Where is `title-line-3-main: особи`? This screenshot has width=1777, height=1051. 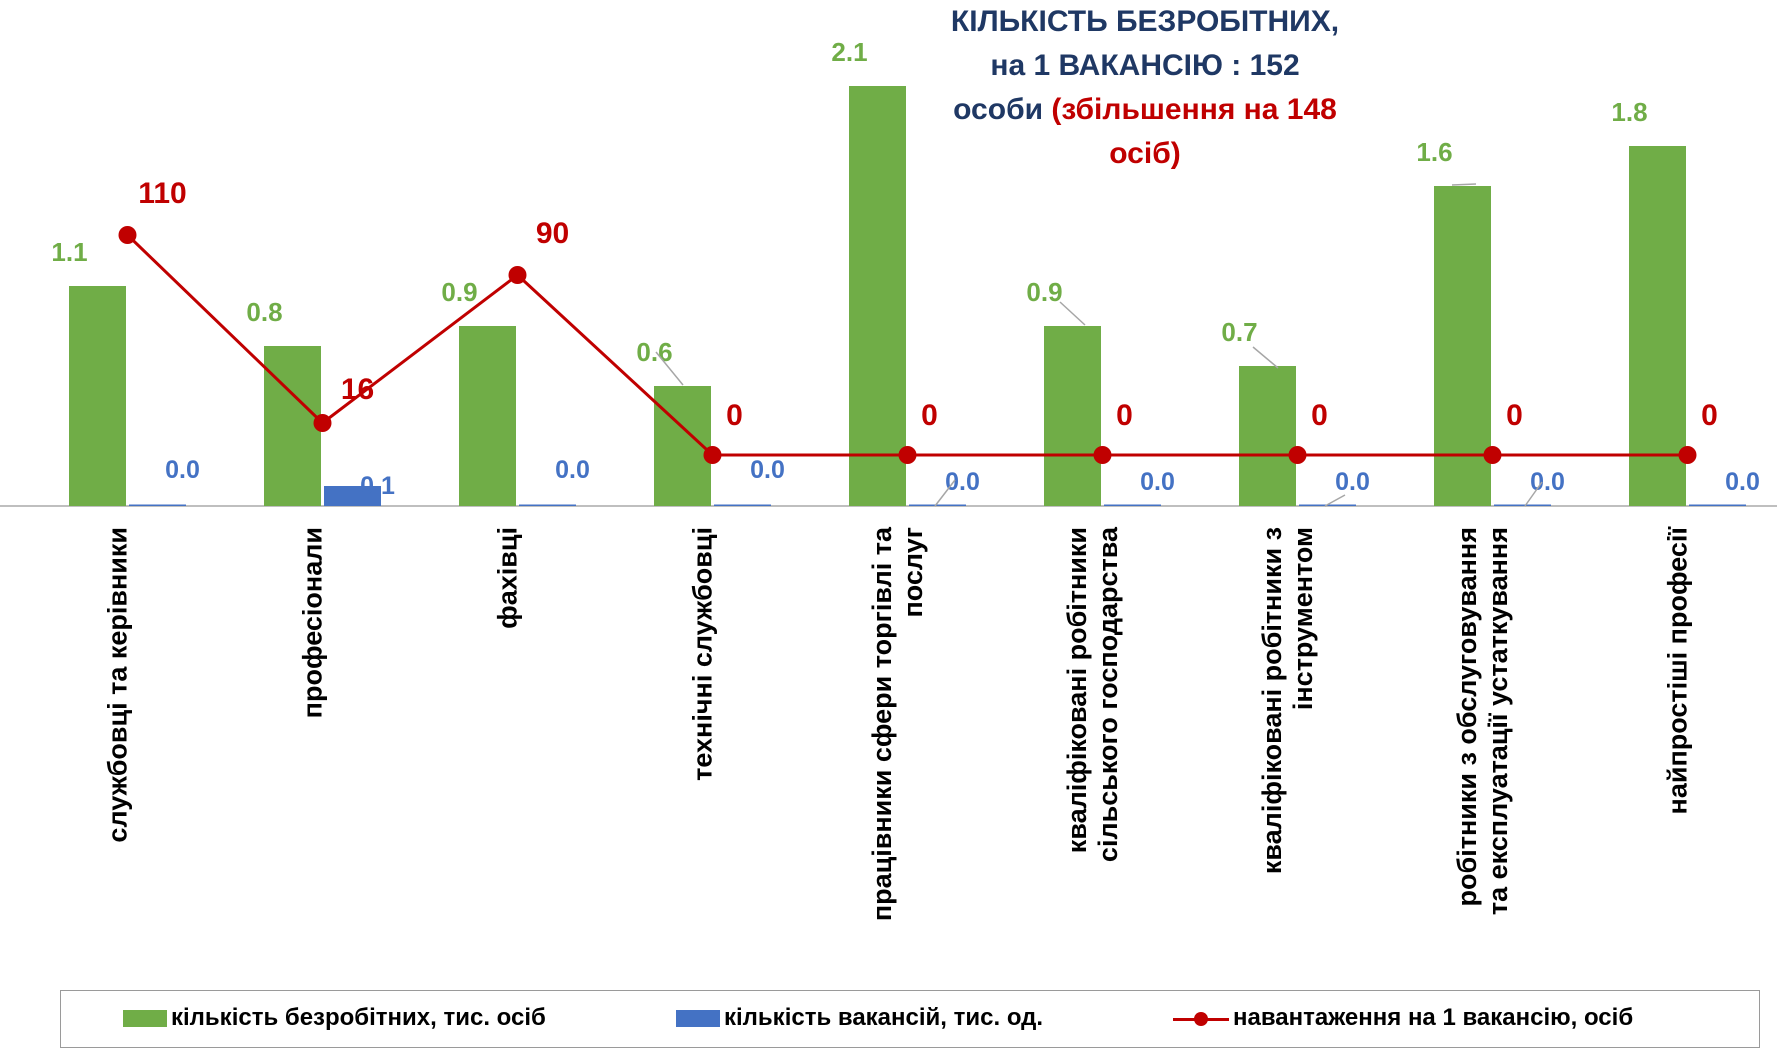 title-line-3-main: особи is located at coordinates (1002, 109).